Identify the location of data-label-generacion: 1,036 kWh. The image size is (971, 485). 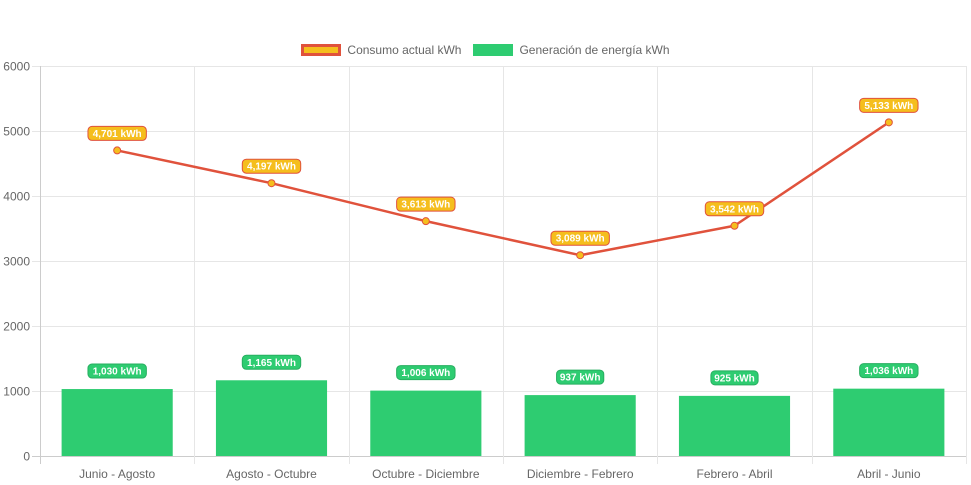
(889, 371).